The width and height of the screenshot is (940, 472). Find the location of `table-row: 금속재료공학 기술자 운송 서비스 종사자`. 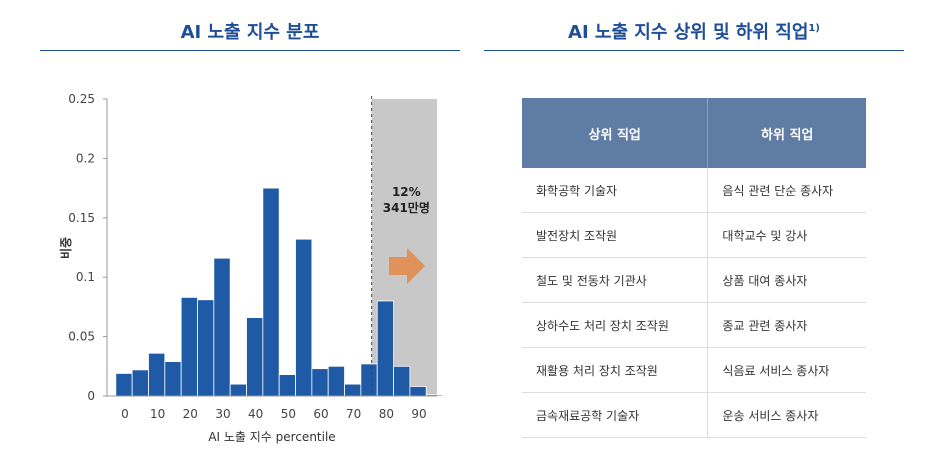

table-row: 금속재료공학 기술자 운송 서비스 종사자 is located at coordinates (694, 415).